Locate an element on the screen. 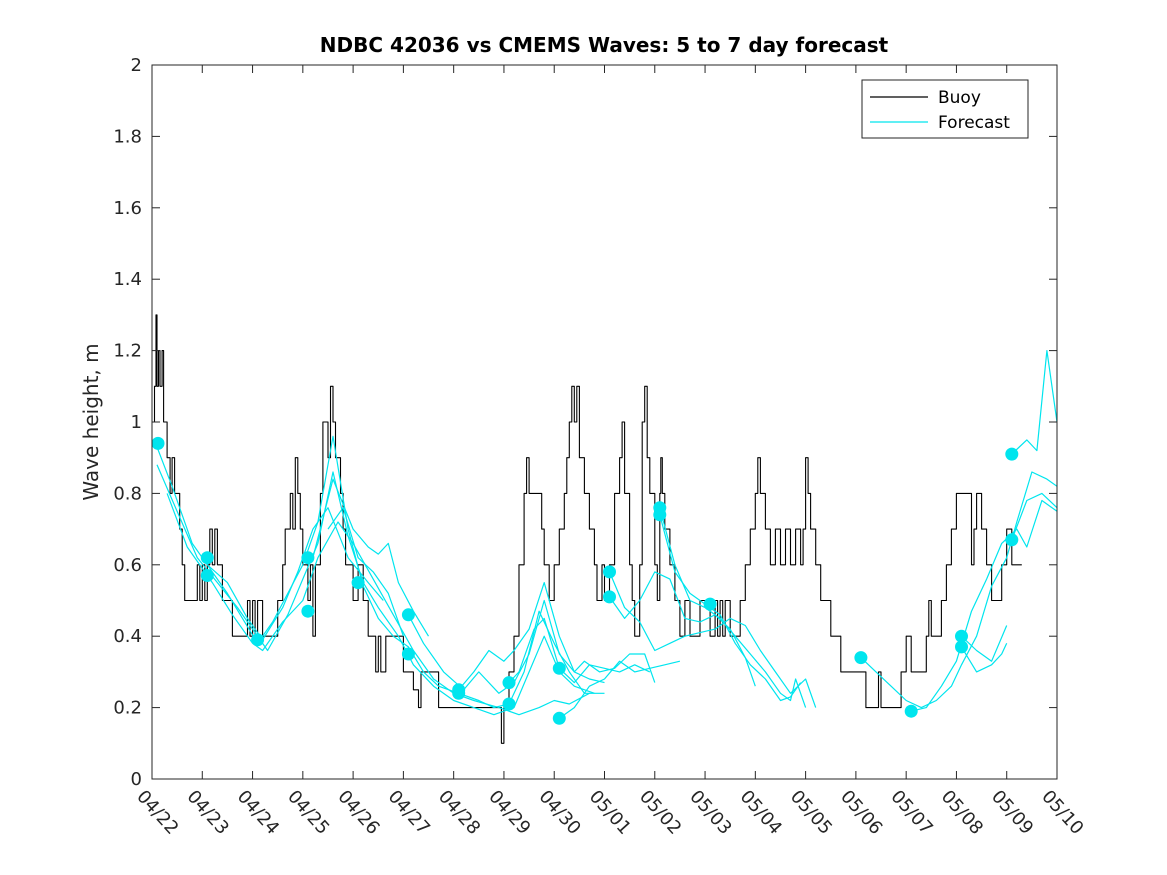  y-axis-label: Wave height, m is located at coordinates (91, 421).